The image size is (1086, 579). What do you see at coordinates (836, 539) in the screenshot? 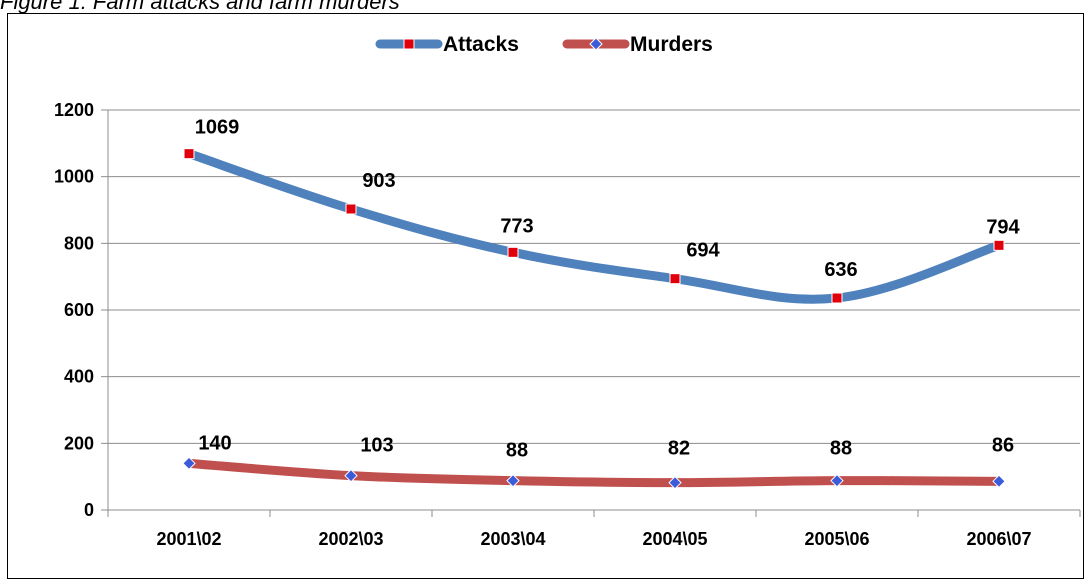
I see `x-tick-label: 2005\06` at bounding box center [836, 539].